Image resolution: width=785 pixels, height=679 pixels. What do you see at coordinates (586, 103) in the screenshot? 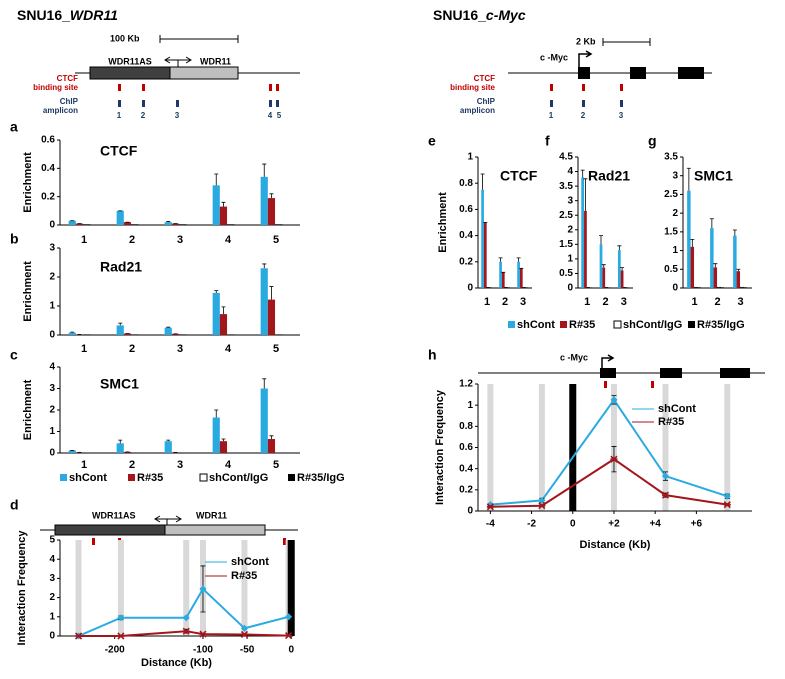
I see `amplicons` at bounding box center [586, 103].